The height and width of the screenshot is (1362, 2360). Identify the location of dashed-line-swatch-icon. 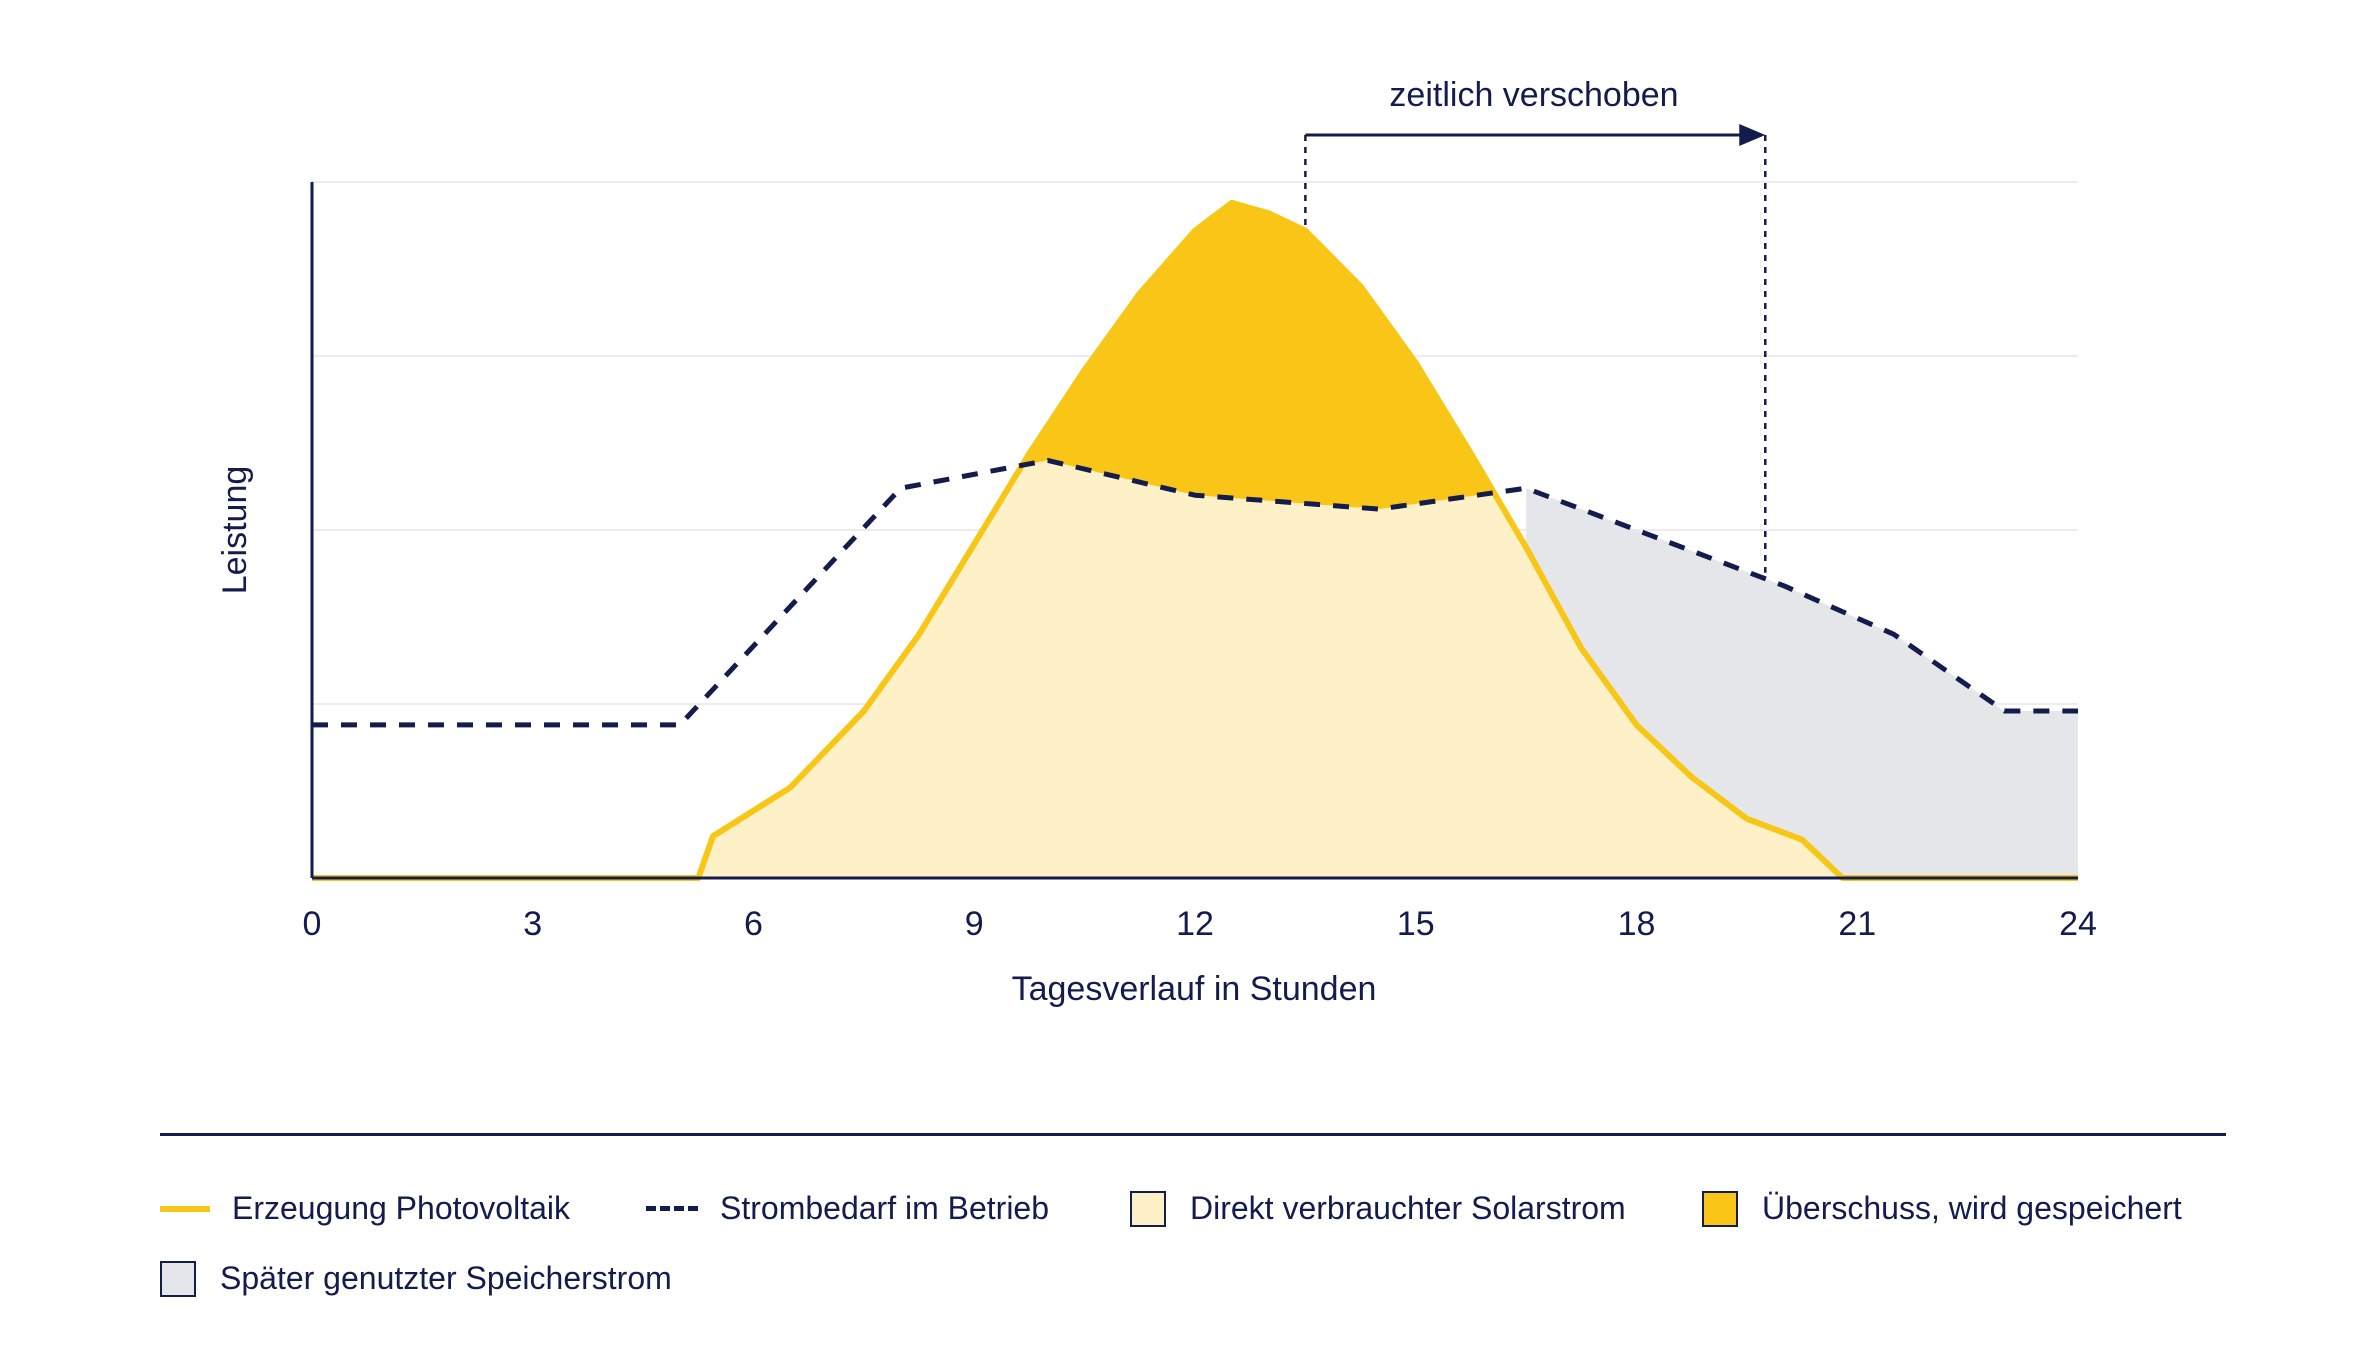
(672, 1208).